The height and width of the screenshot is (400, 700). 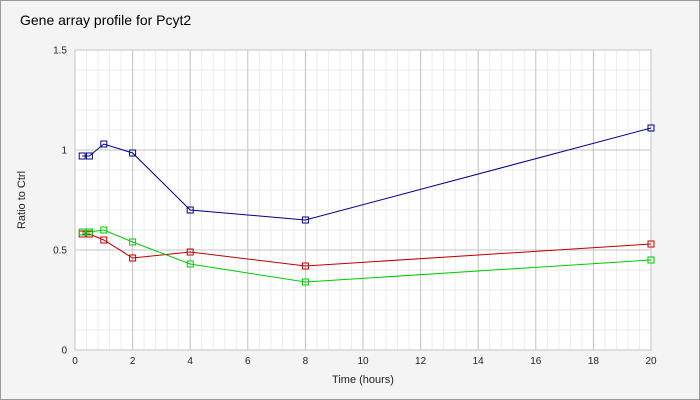 What do you see at coordinates (106, 20) in the screenshot?
I see `chart-title: Gene array profile for Pcyt2` at bounding box center [106, 20].